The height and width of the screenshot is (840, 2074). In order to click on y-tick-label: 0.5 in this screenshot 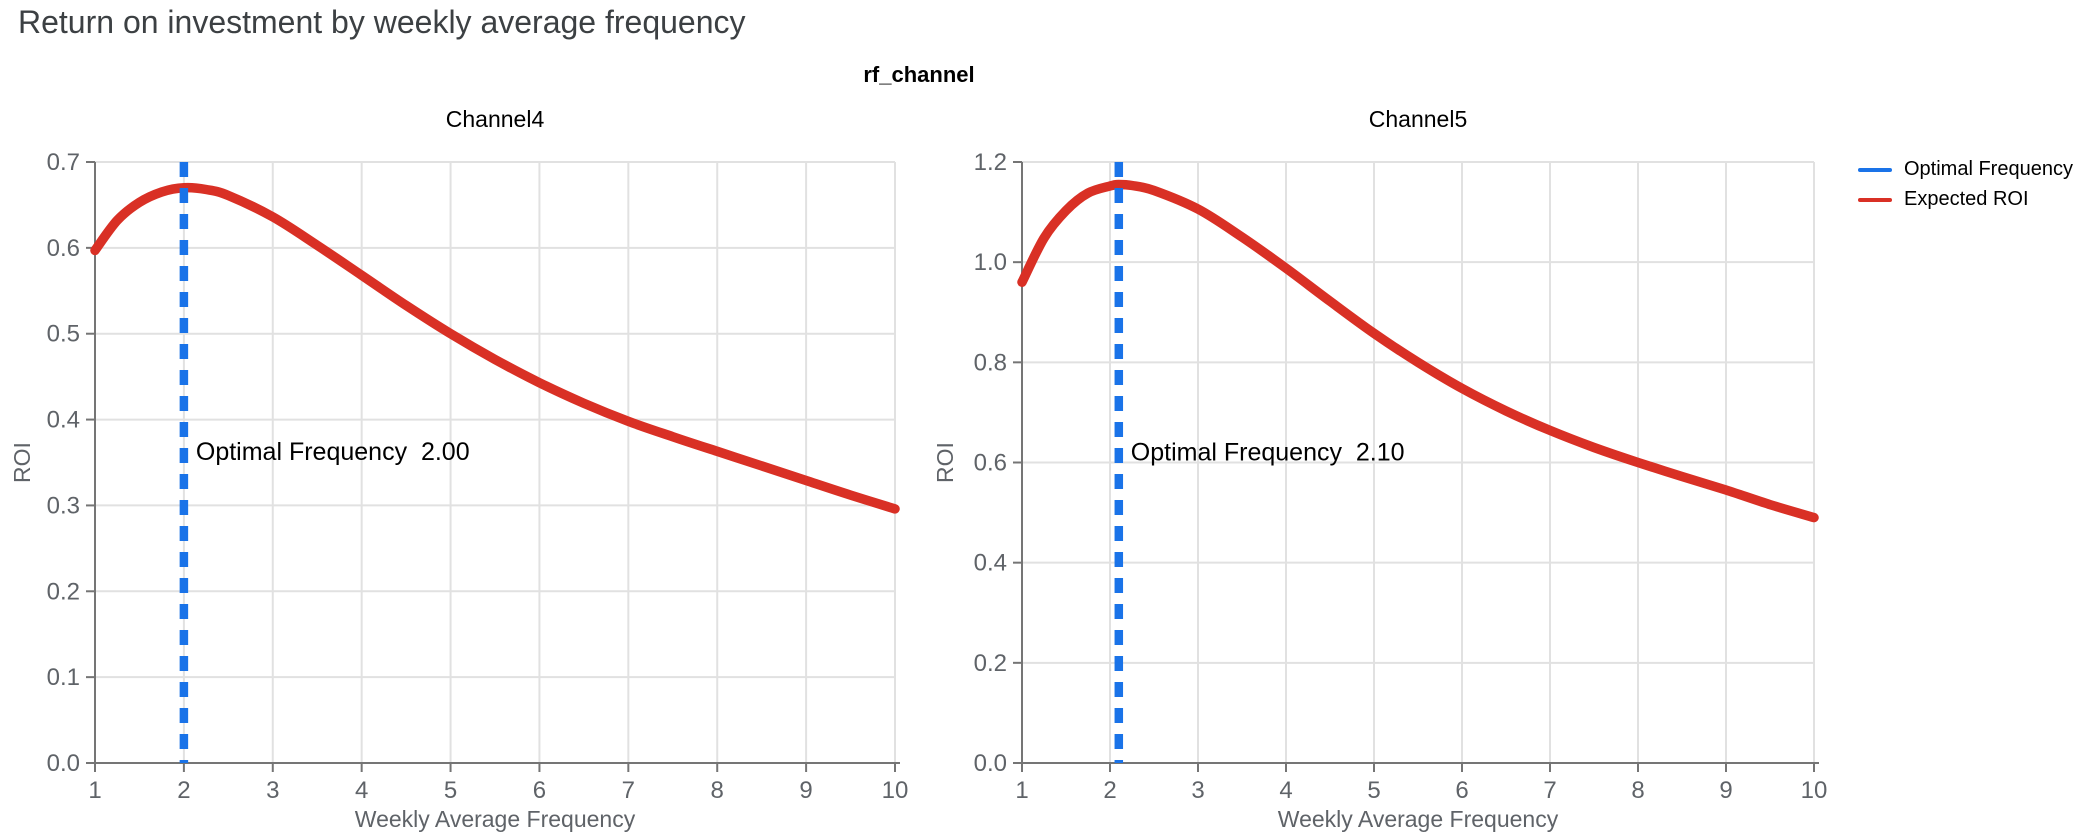, I will do `click(63, 334)`.